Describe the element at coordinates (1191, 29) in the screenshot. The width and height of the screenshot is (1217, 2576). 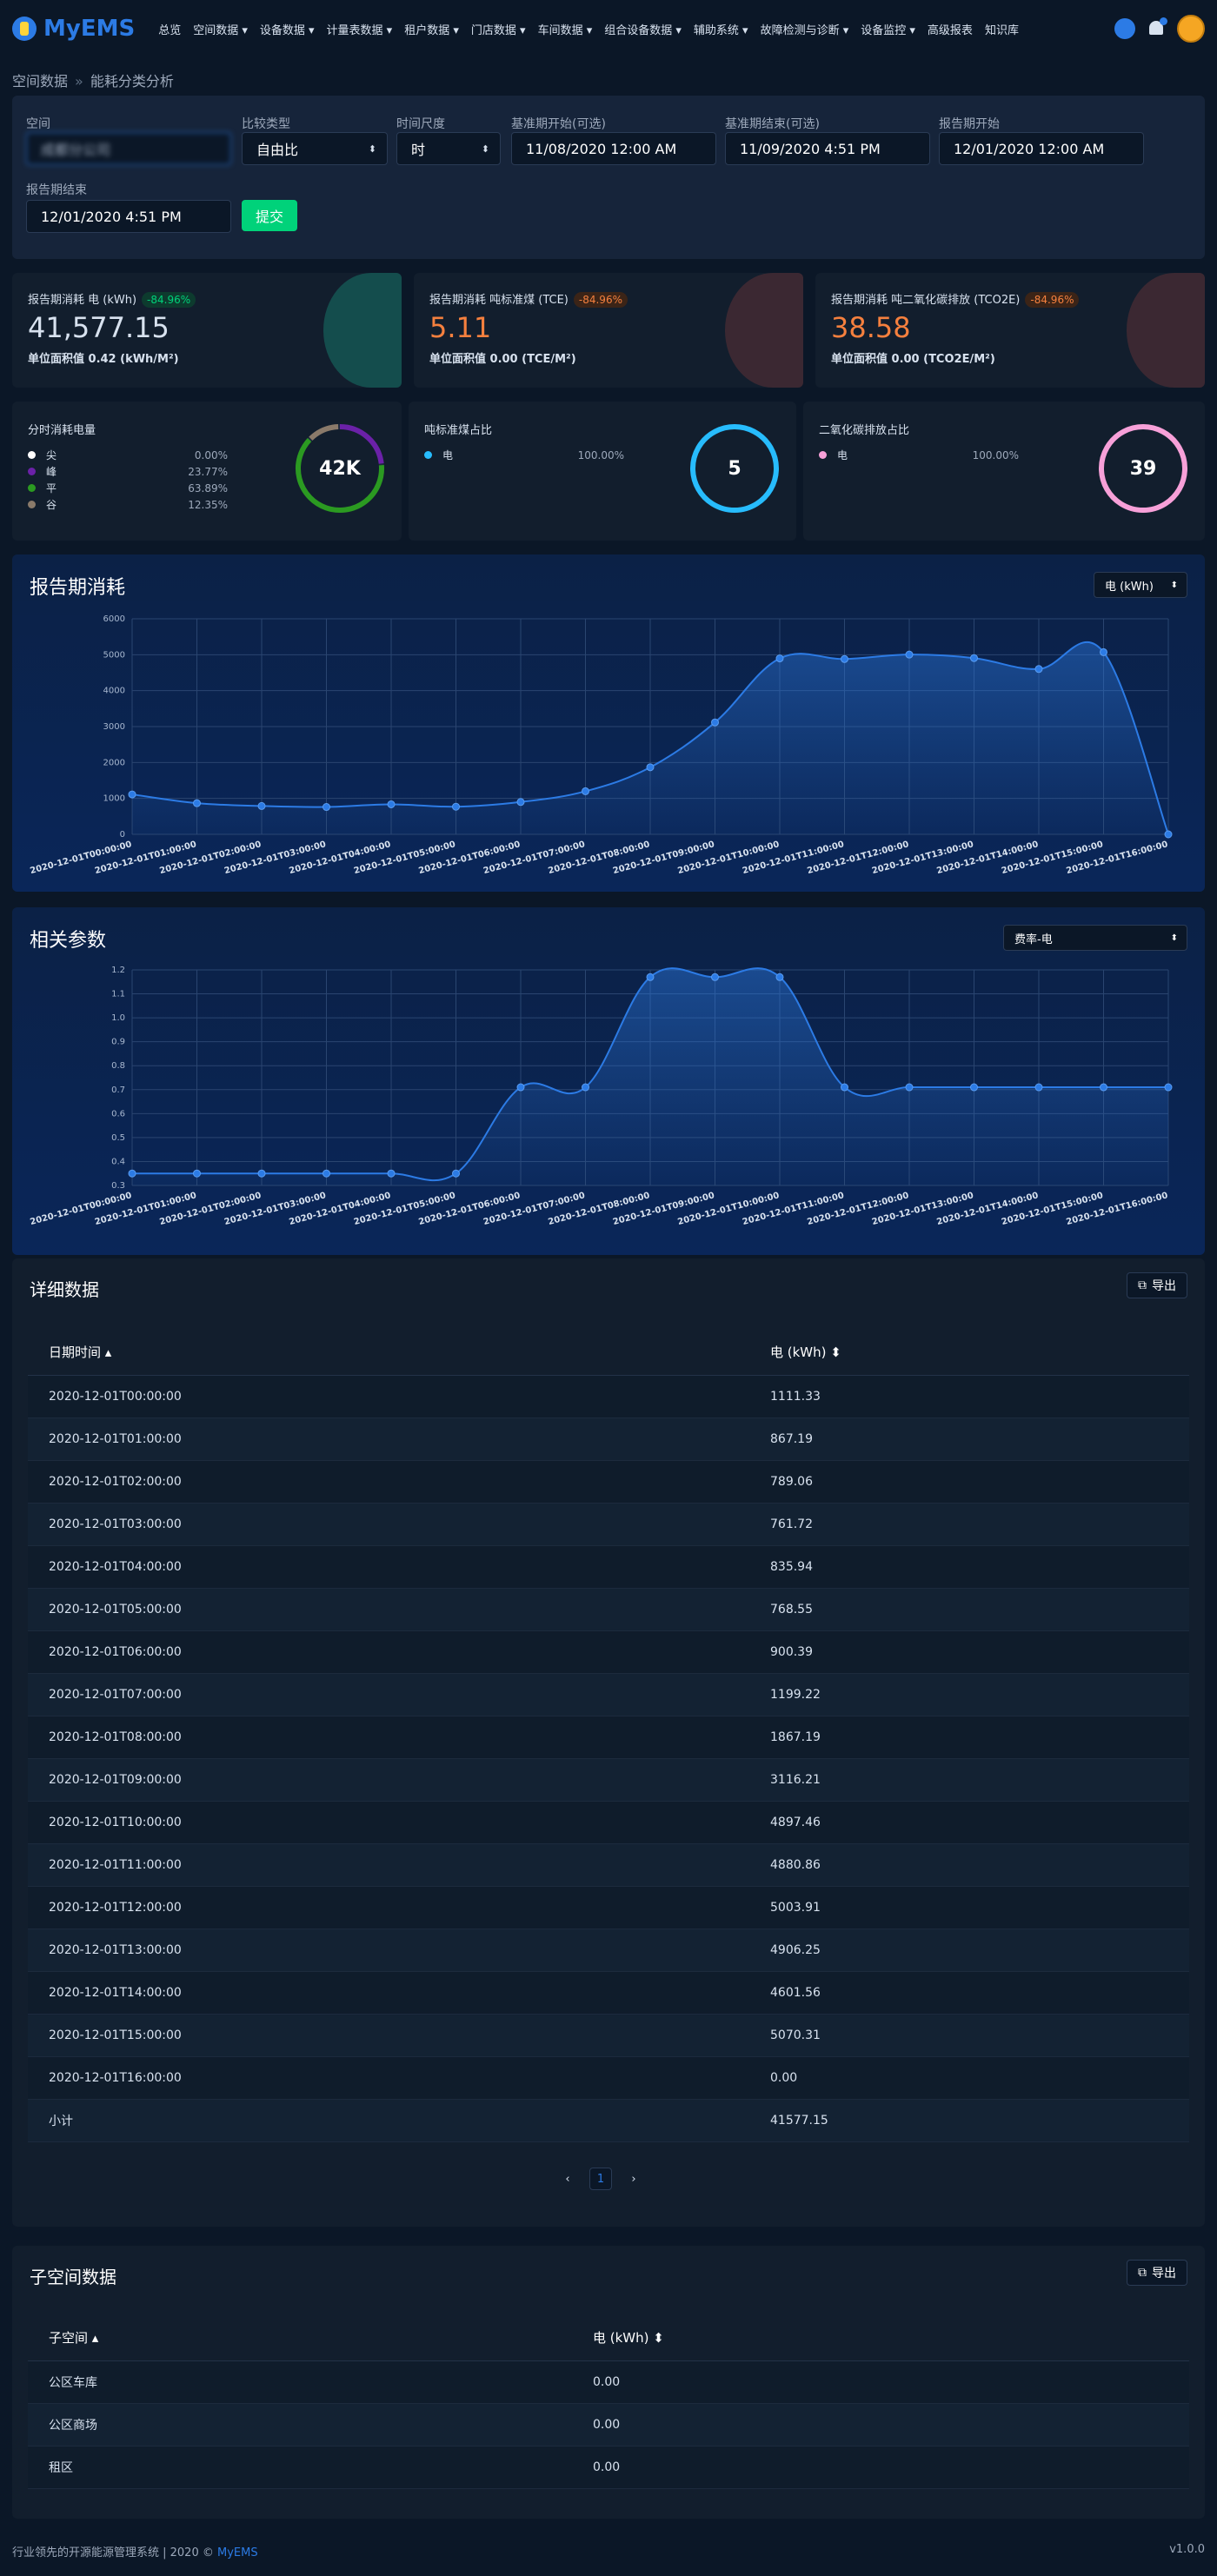
I see `avatar` at that location.